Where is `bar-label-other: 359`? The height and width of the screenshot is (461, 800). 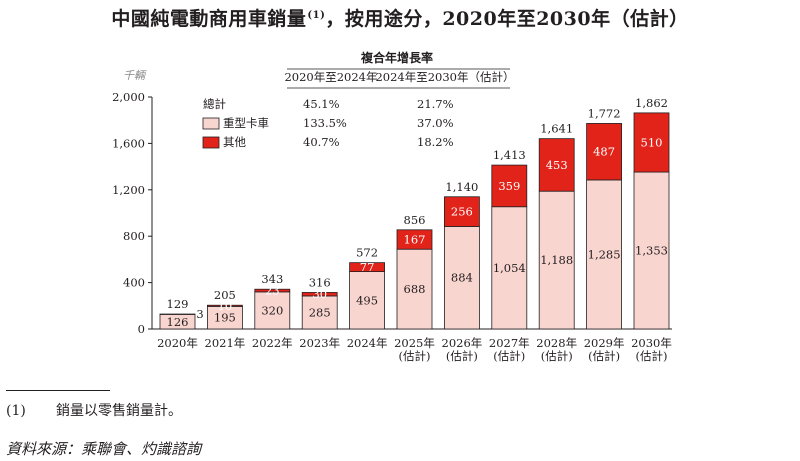 bar-label-other: 359 is located at coordinates (509, 186).